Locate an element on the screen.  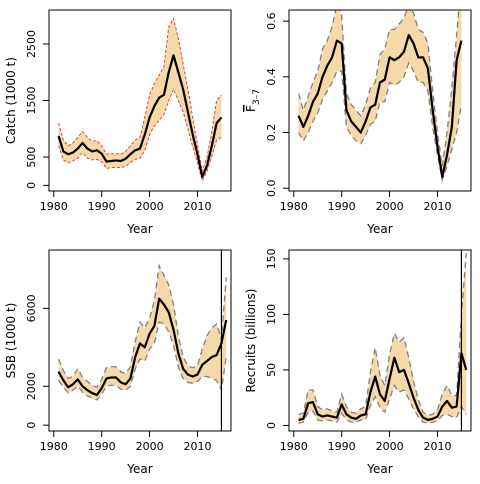
confidence-band-catch is located at coordinates (140, 99).